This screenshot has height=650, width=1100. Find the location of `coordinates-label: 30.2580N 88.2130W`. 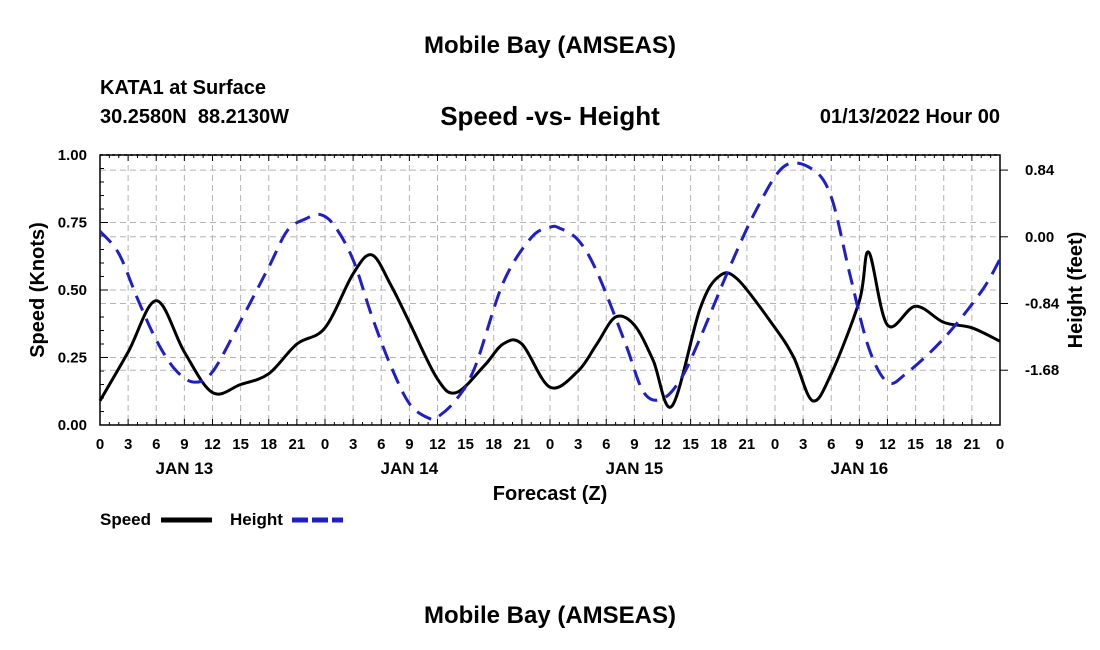

coordinates-label: 30.2580N 88.2130W is located at coordinates (195, 117).